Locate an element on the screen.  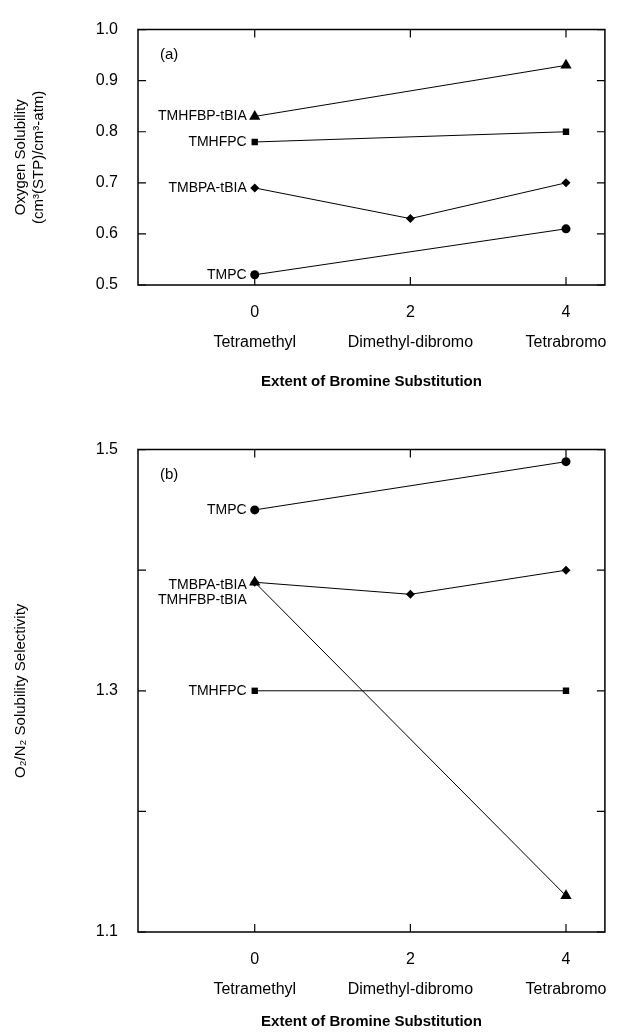
y-tick-label: 0.8 is located at coordinates (107, 131).